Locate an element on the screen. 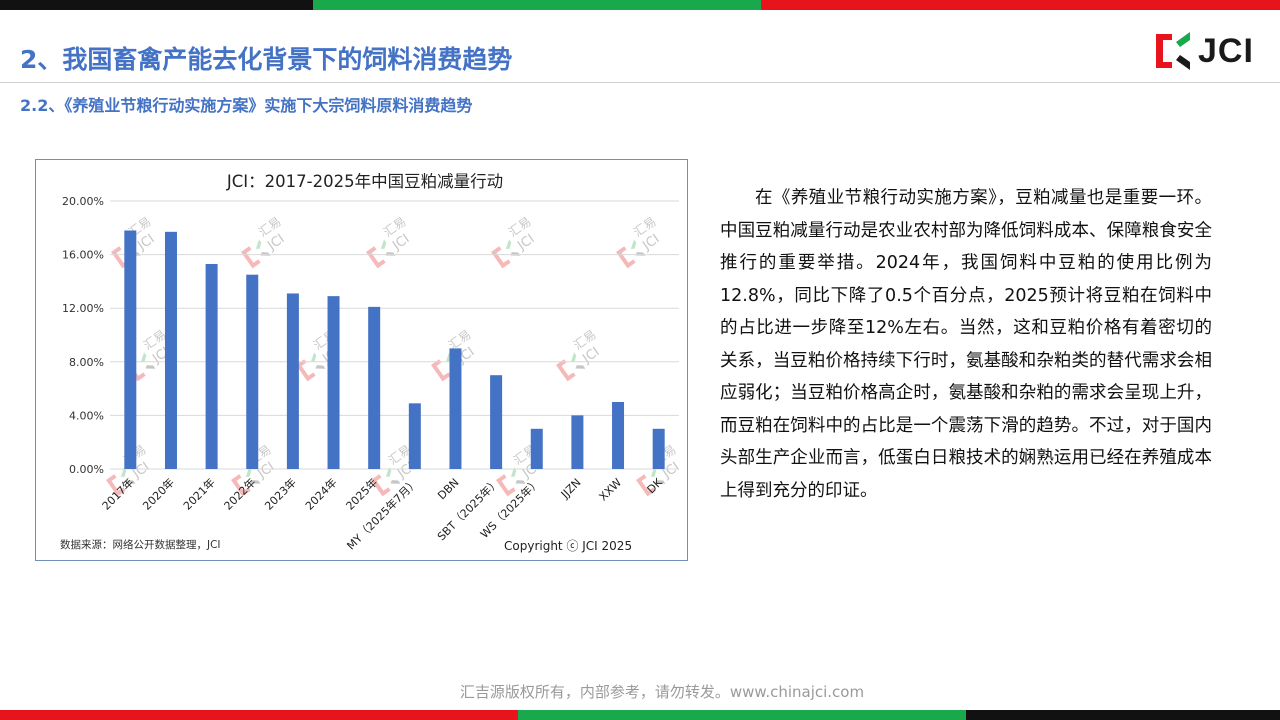  stripe-black is located at coordinates (156, 5).